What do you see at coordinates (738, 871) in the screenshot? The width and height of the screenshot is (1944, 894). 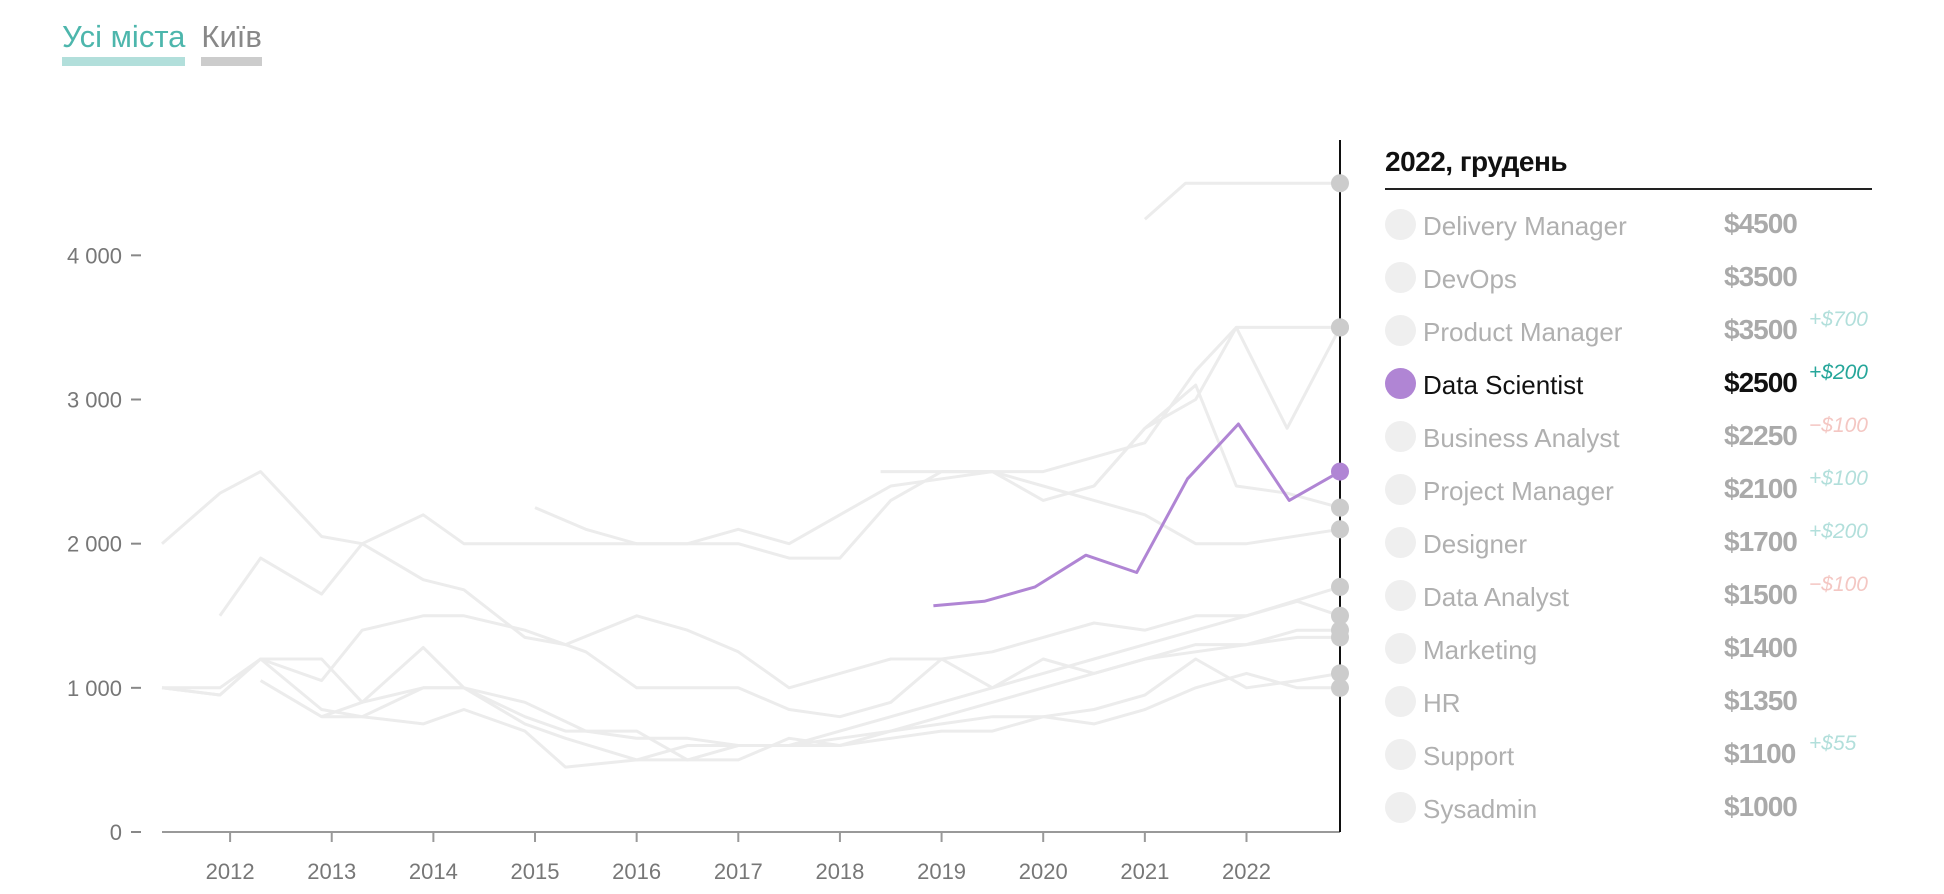 I see `x-tick-label: 2017` at bounding box center [738, 871].